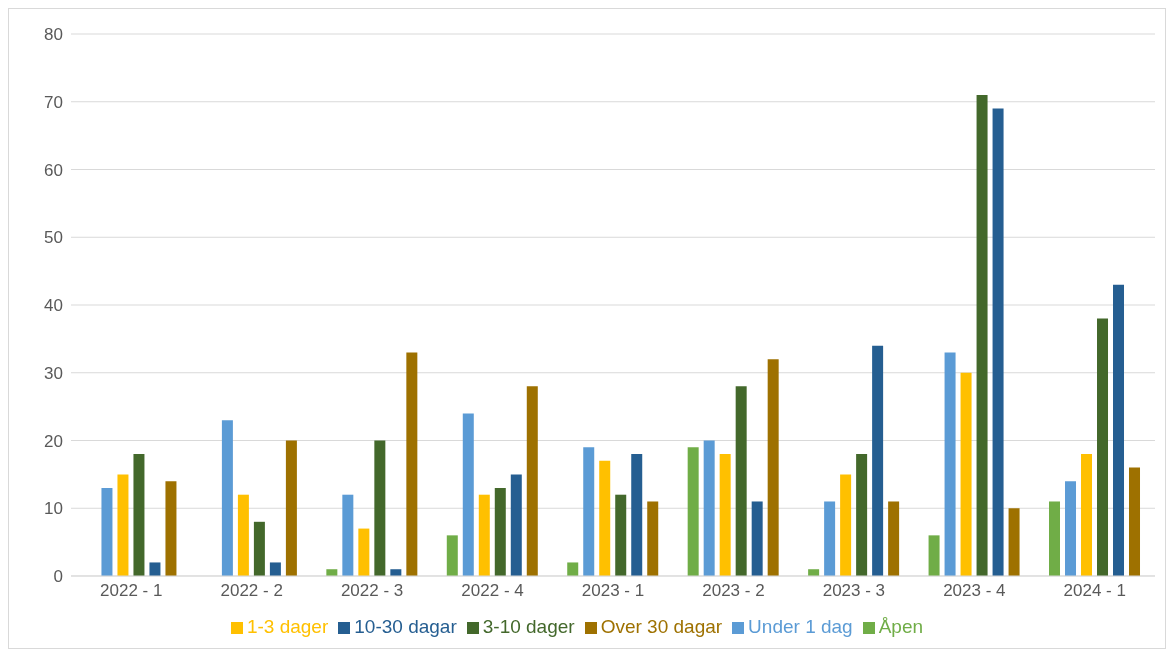 Image resolution: width=1174 pixels, height=657 pixels. What do you see at coordinates (287, 626) in the screenshot?
I see `legend-label: 1-3 dager` at bounding box center [287, 626].